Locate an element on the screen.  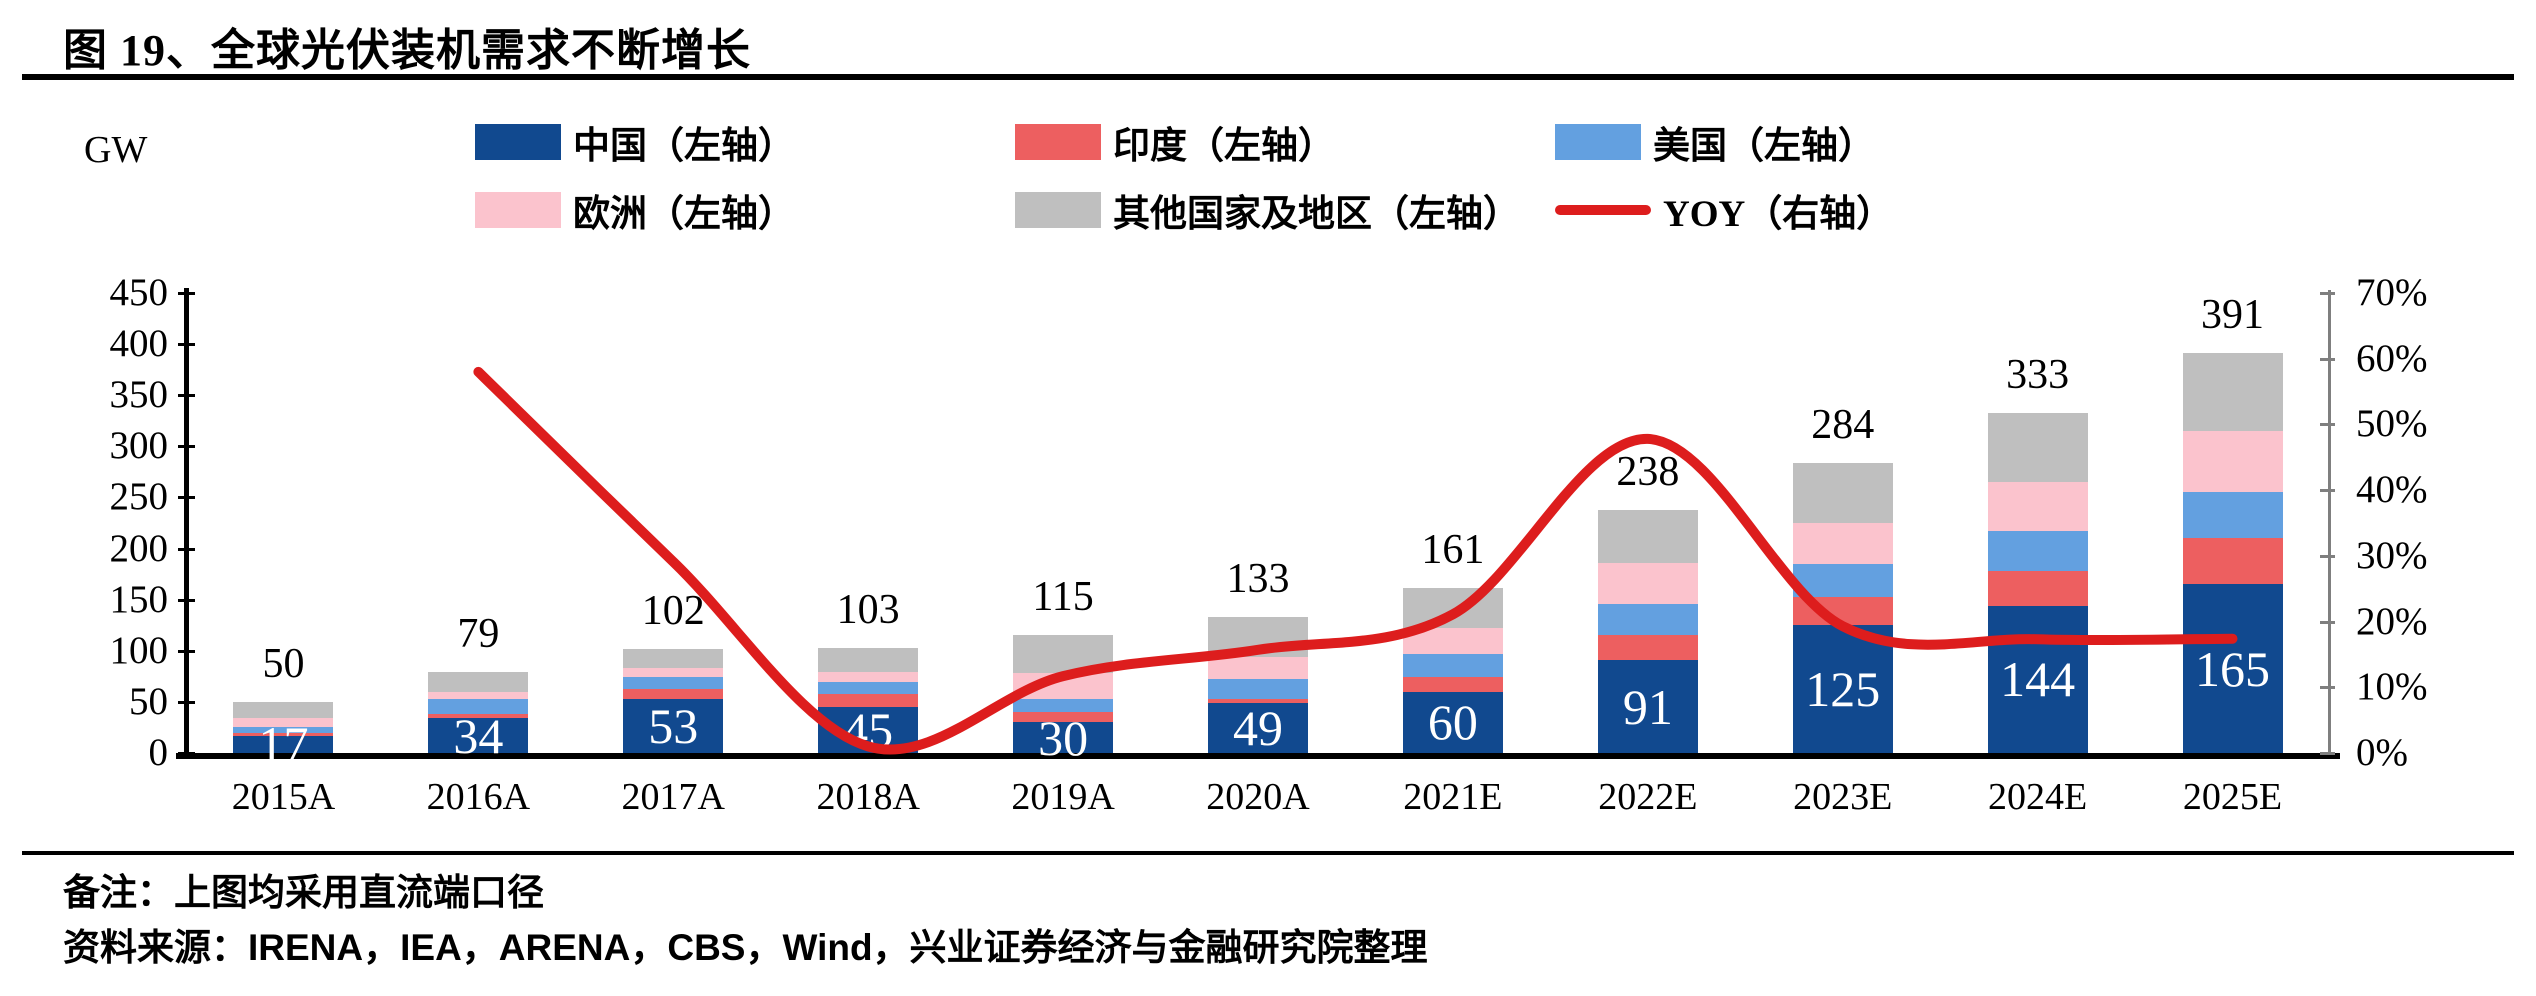
bar-segment-2022E-s4 is located at coordinates (1647, 536).